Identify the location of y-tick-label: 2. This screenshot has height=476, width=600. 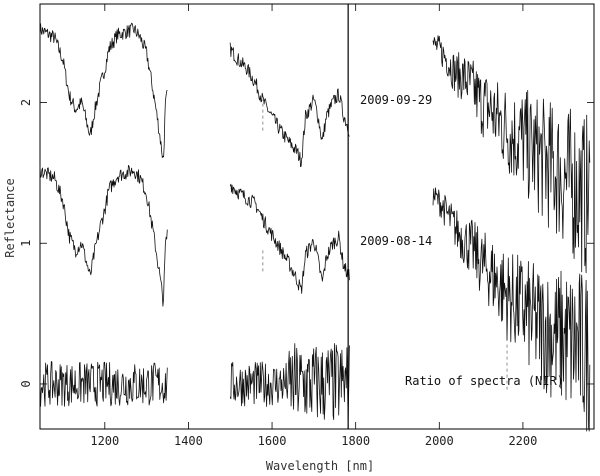
(26, 102).